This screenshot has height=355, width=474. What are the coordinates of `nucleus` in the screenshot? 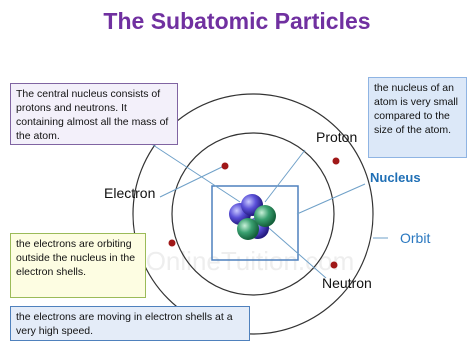 It's located at (252, 217).